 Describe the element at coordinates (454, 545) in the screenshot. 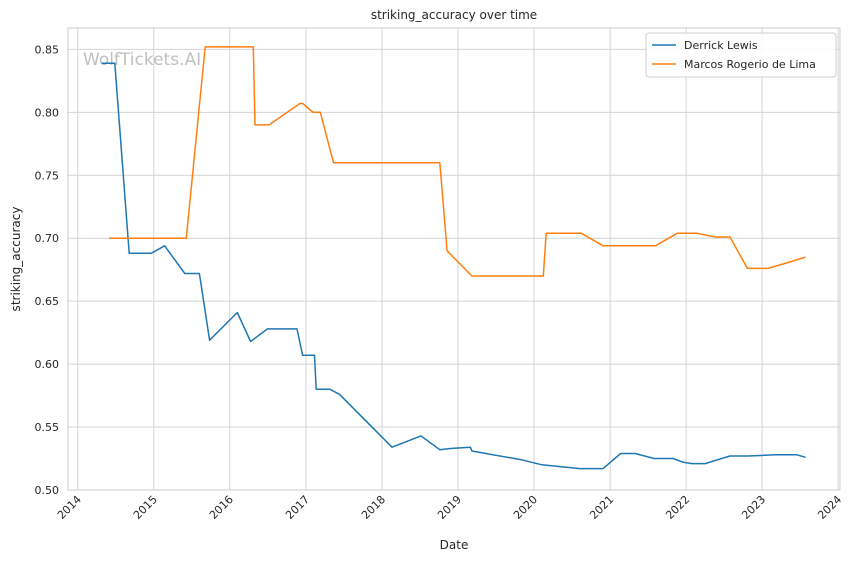

I see `x-axis-label: Date` at that location.